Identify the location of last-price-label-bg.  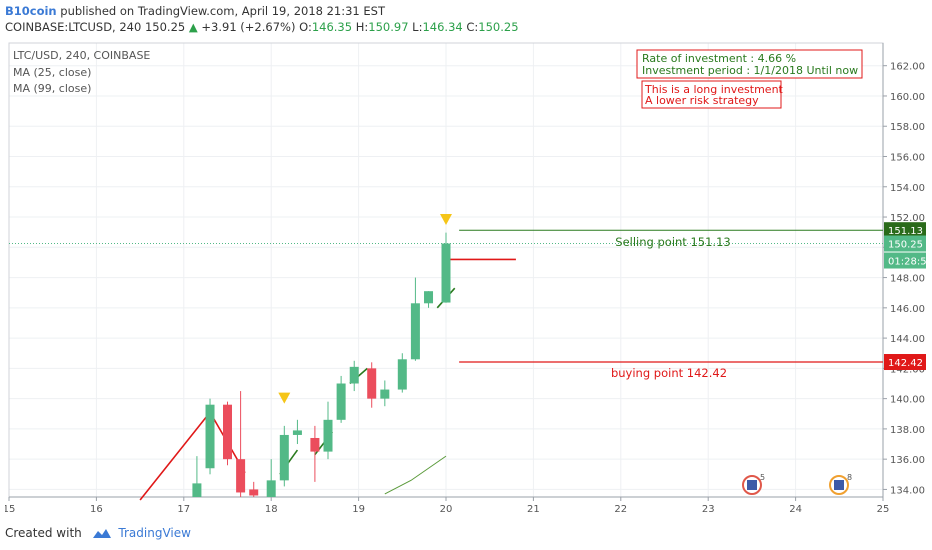
(905, 243).